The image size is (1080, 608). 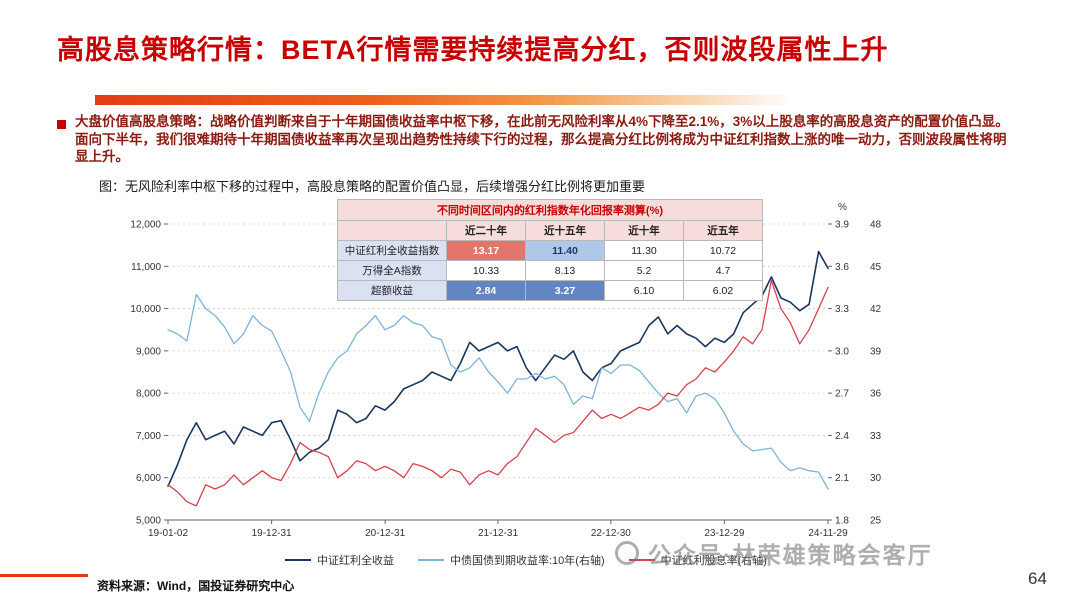 I want to click on bullet-marker, so click(x=61, y=124).